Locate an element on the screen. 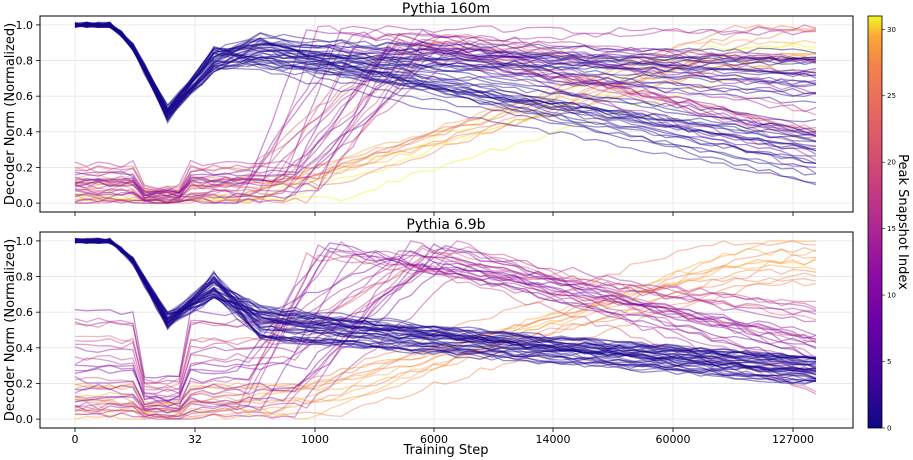 This screenshot has width=913, height=460. colorbar-gradient is located at coordinates (875, 222).